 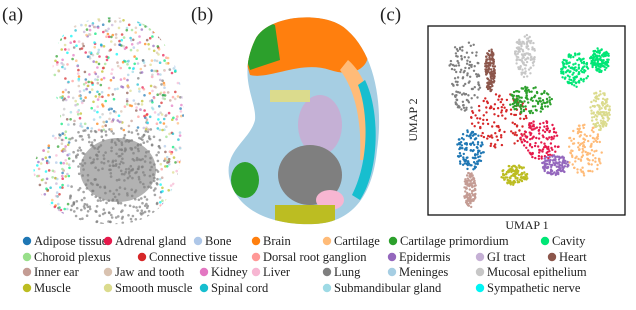 I want to click on legend-label: Lung, so click(x=347, y=272).